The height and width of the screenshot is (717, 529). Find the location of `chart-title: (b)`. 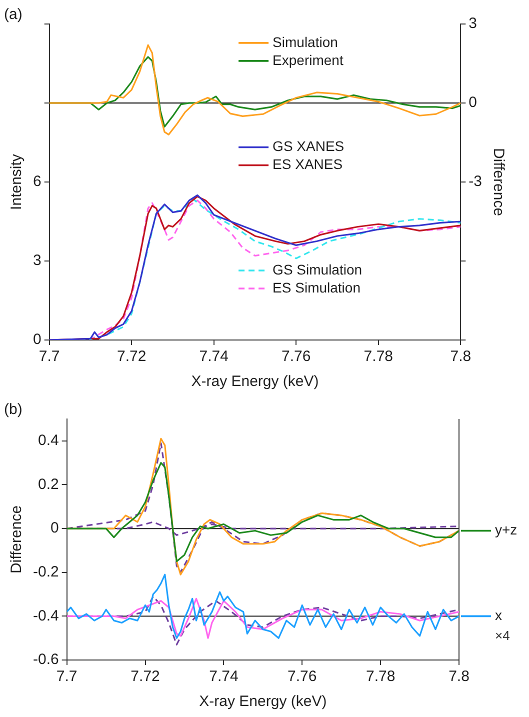

chart-title: (b) is located at coordinates (13, 409).